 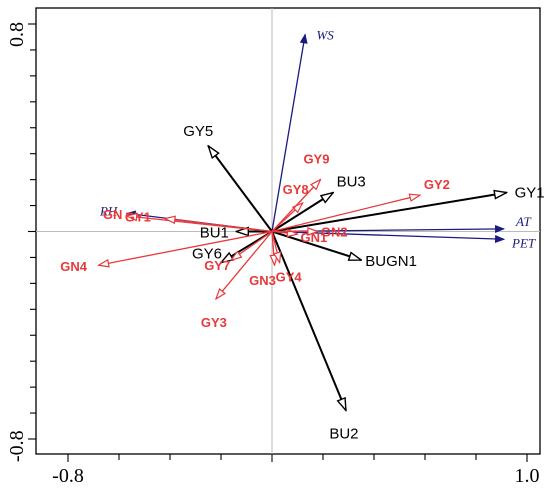 I want to click on label-species-black-bu2: BU2, so click(x=343, y=433).